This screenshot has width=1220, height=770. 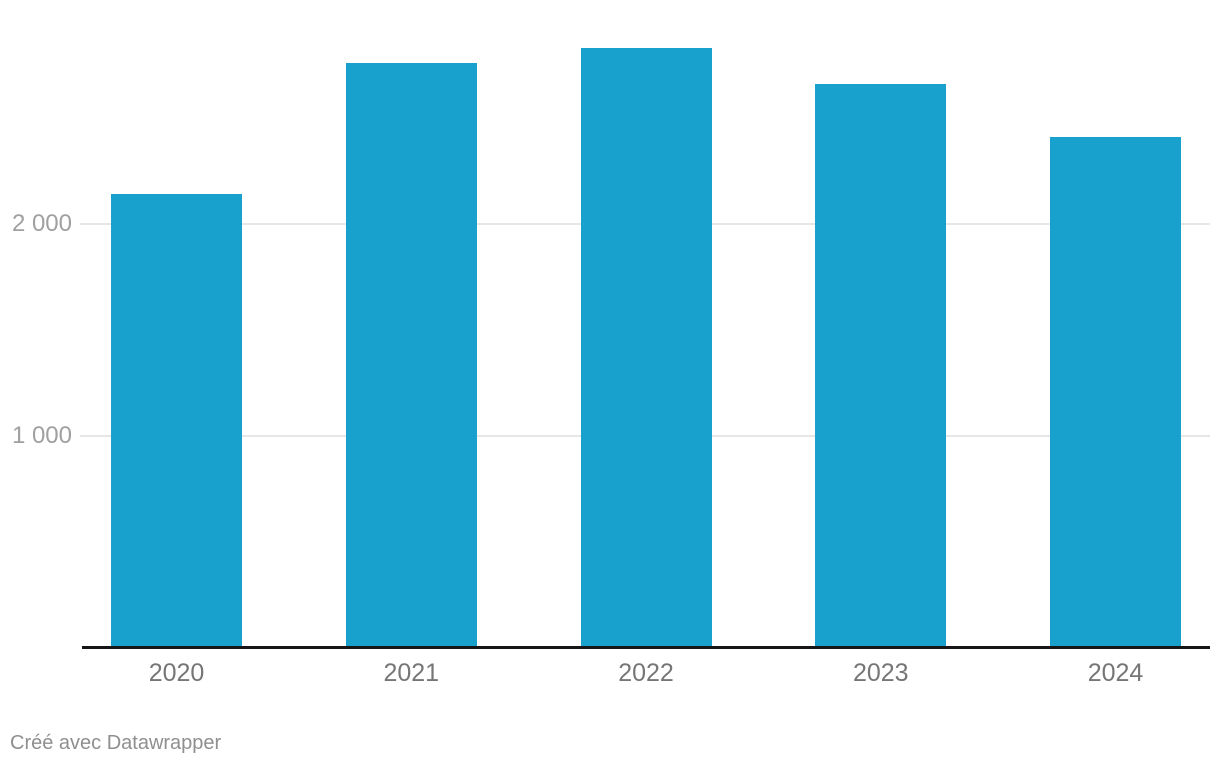 What do you see at coordinates (1115, 673) in the screenshot?
I see `x-tick-label-2024: 2024` at bounding box center [1115, 673].